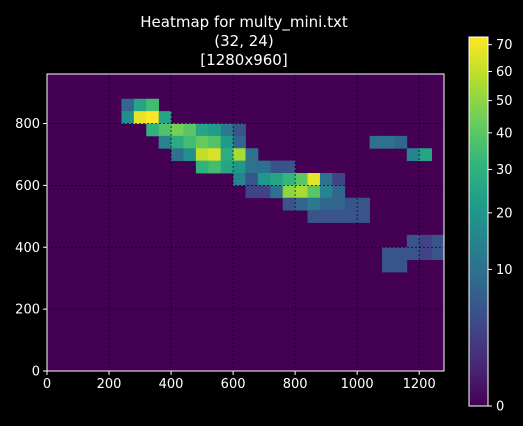 The width and height of the screenshot is (523, 426). What do you see at coordinates (243, 60) in the screenshot?
I see `chart-title-line-3: [1280x960]` at bounding box center [243, 60].